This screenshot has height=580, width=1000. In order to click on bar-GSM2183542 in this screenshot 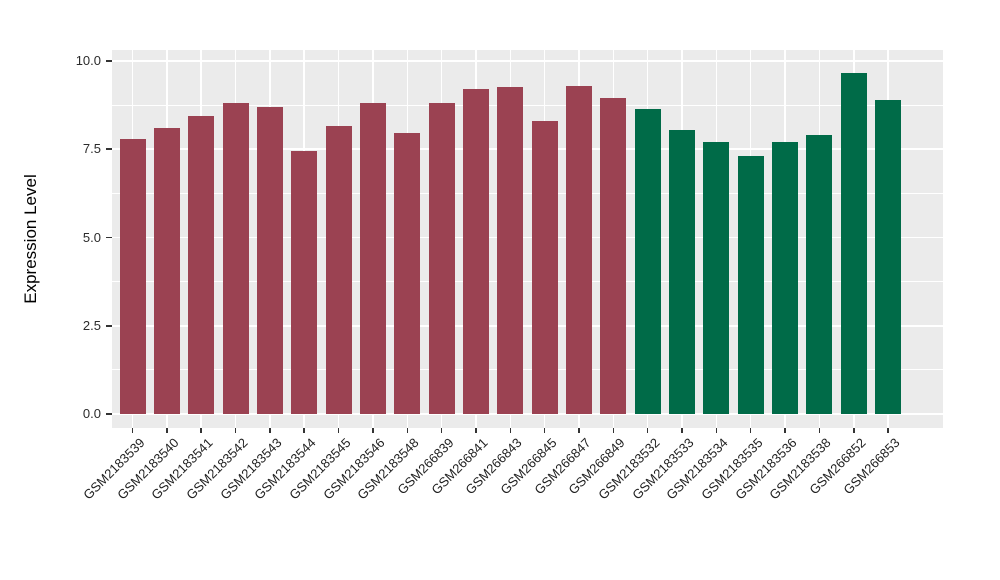, I will do `click(235, 258)`.